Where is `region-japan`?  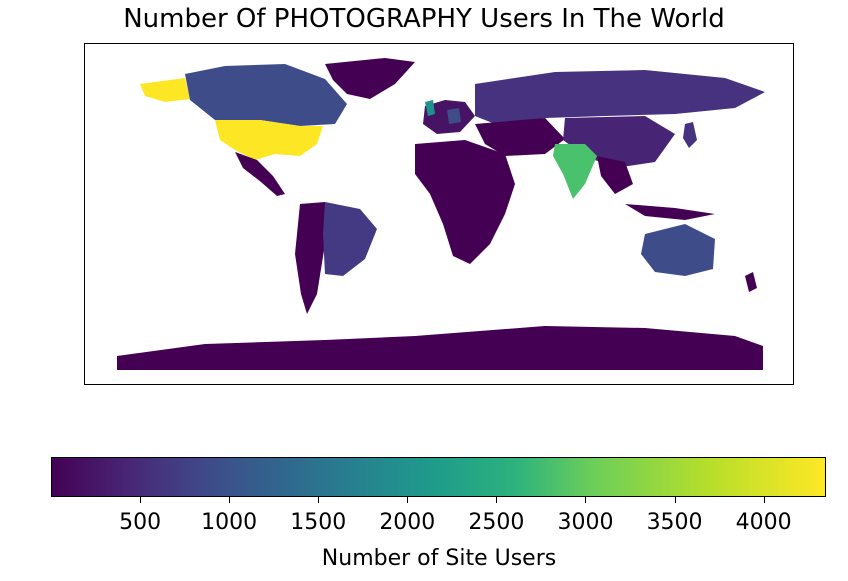 region-japan is located at coordinates (690, 135).